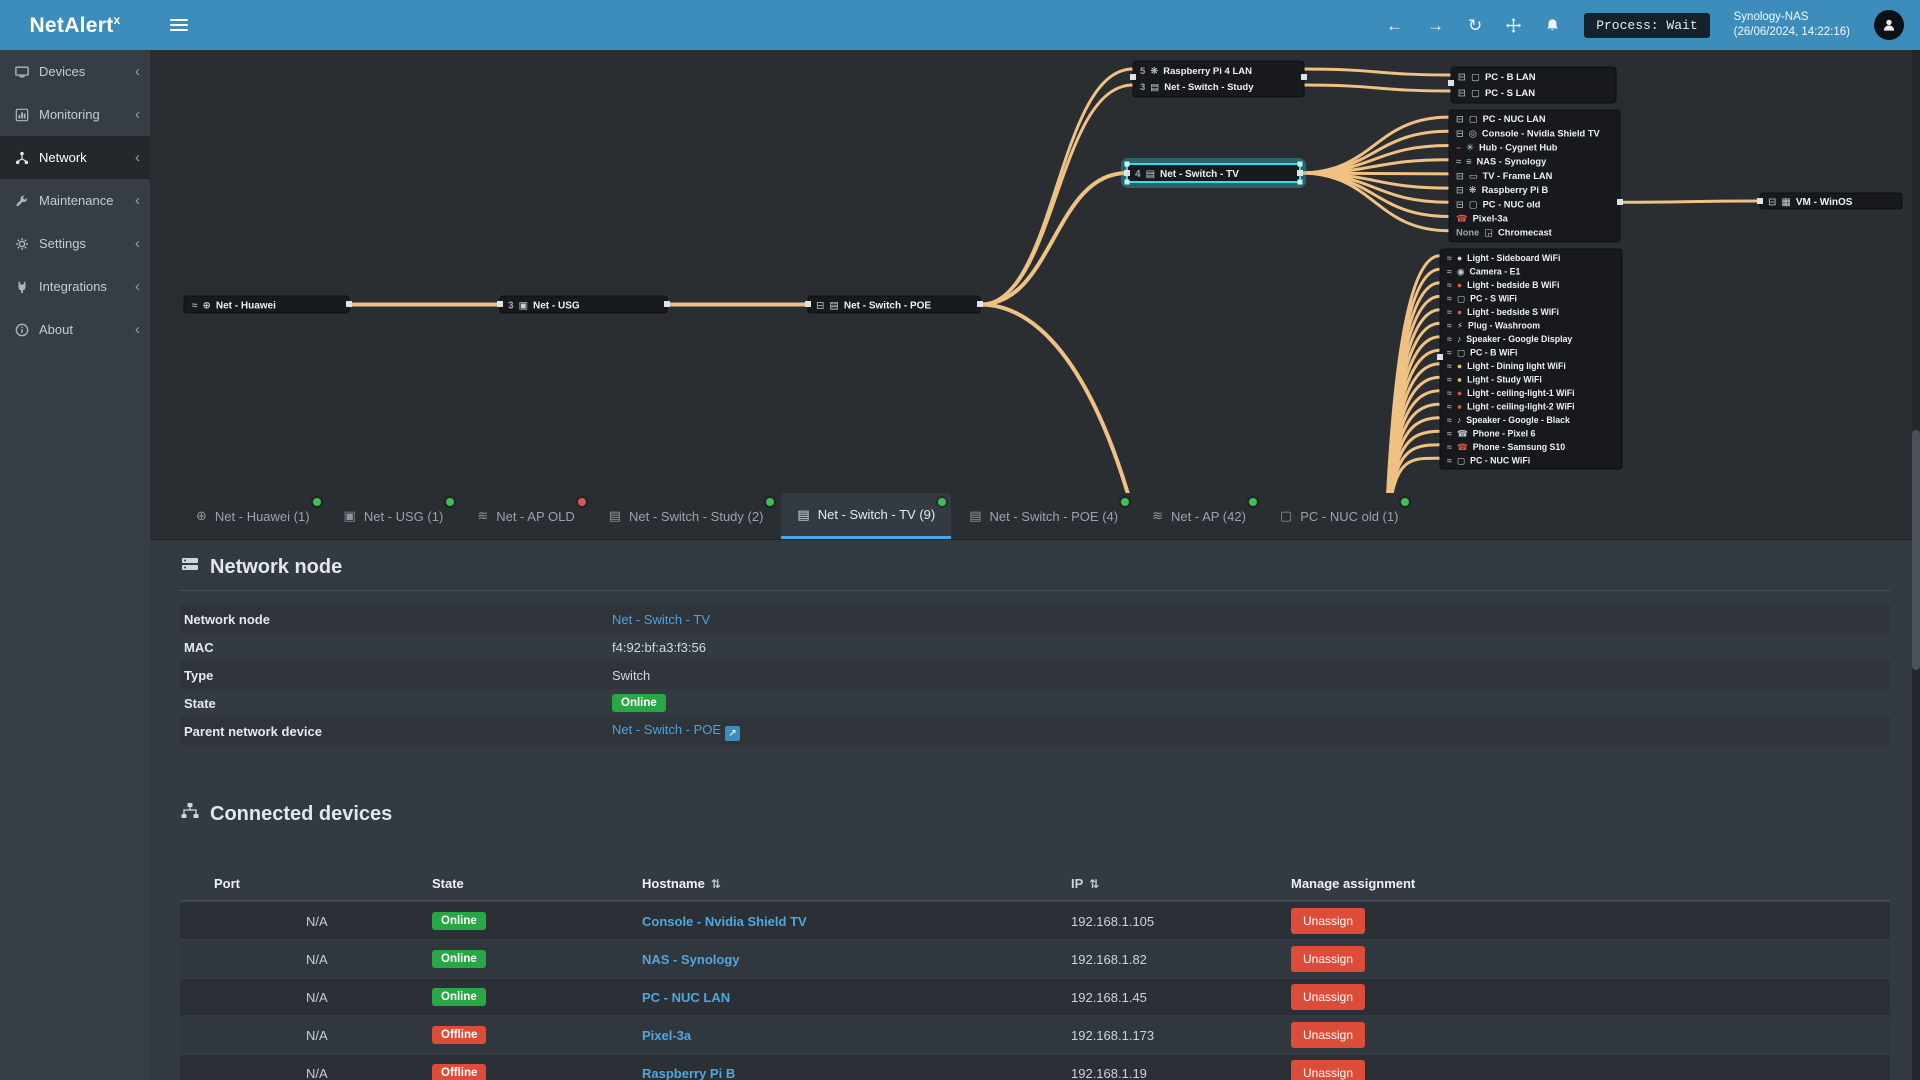  I want to click on app-logo: NetAlertx, so click(75, 24).